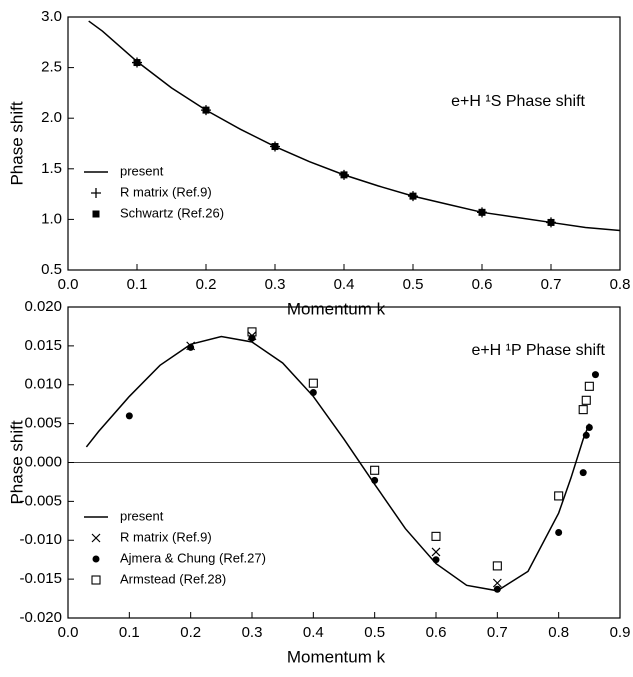 The width and height of the screenshot is (633, 677). What do you see at coordinates (51, 168) in the screenshot?
I see `y-tick-label: 1.5` at bounding box center [51, 168].